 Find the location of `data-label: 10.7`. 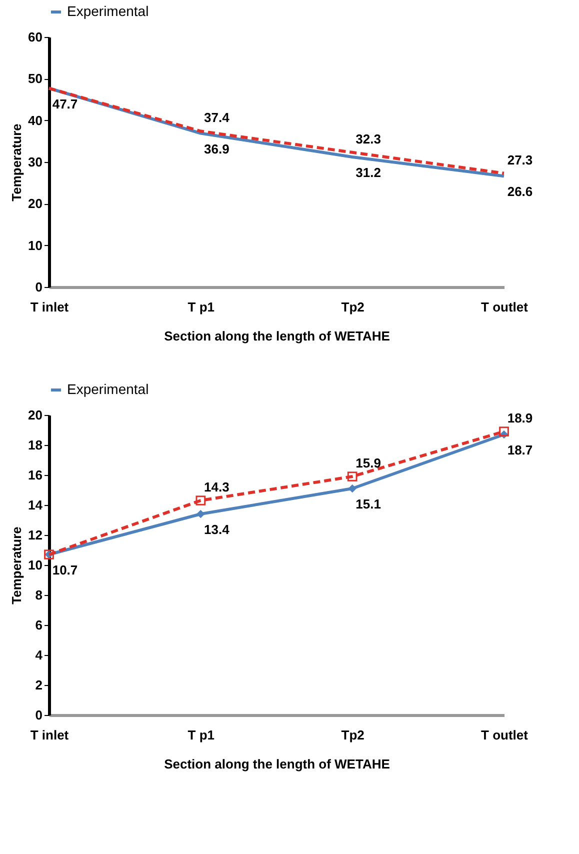

data-label: 10.7 is located at coordinates (65, 570).